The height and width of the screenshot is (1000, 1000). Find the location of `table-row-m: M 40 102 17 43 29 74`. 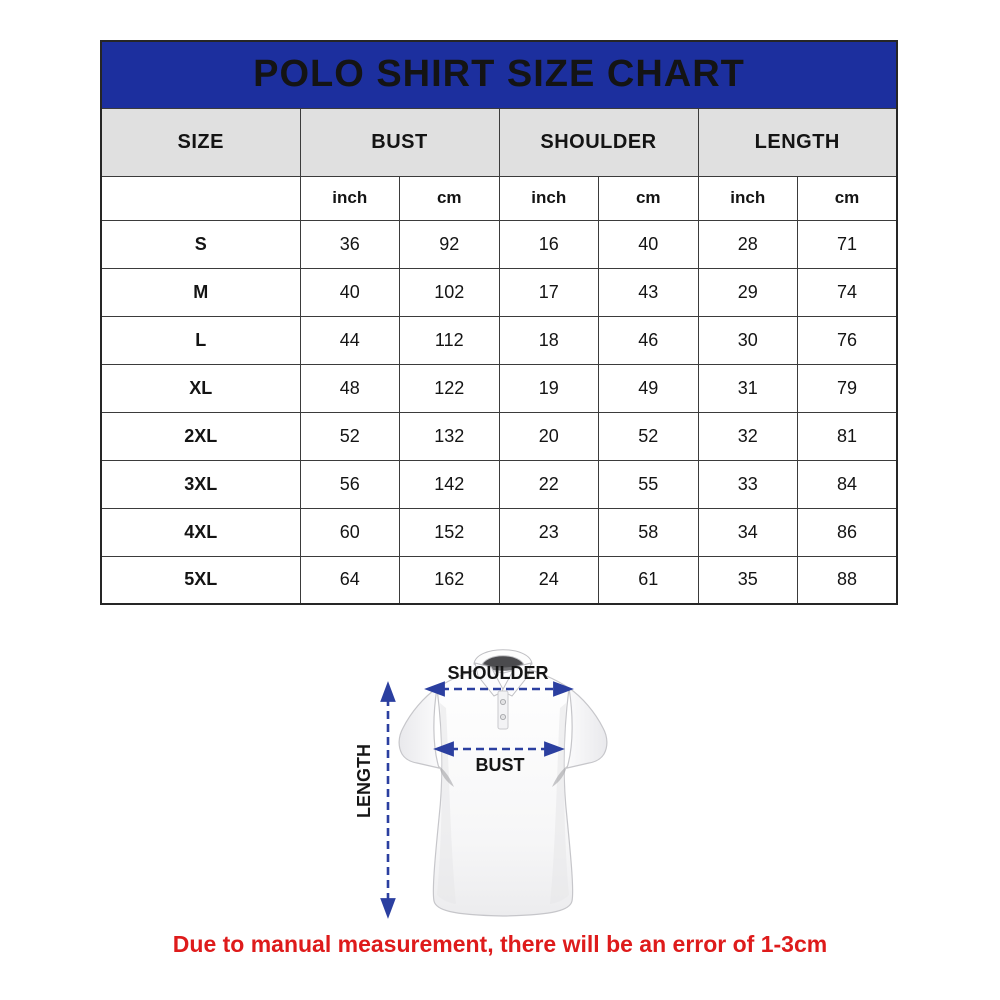

table-row-m: M 40 102 17 43 29 74 is located at coordinates (499, 292).